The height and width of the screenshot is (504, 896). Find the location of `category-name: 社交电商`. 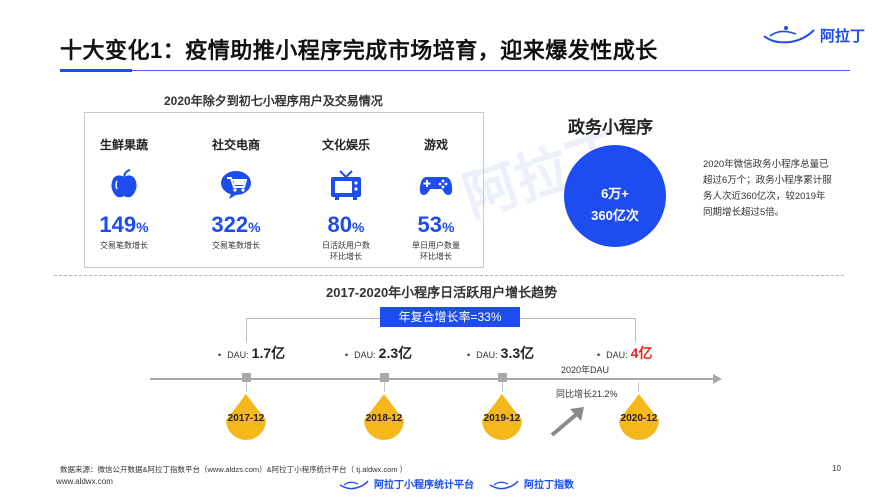

category-name: 社交电商 is located at coordinates (235, 145).